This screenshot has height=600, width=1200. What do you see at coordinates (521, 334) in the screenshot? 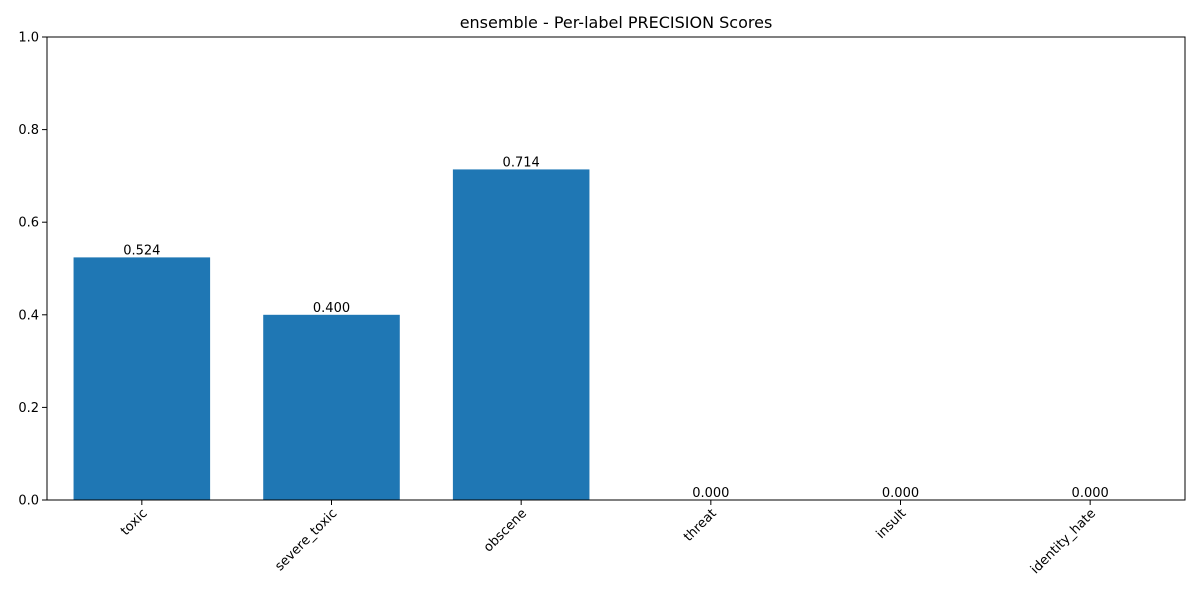
I see `bar-obscene` at bounding box center [521, 334].